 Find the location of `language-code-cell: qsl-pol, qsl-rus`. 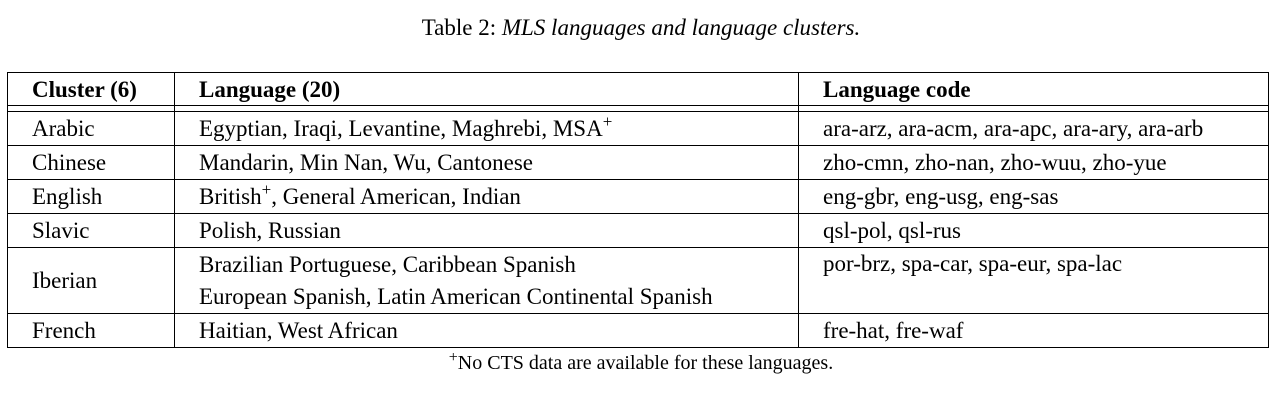

language-code-cell: qsl-pol, qsl-rus is located at coordinates (1033, 230).